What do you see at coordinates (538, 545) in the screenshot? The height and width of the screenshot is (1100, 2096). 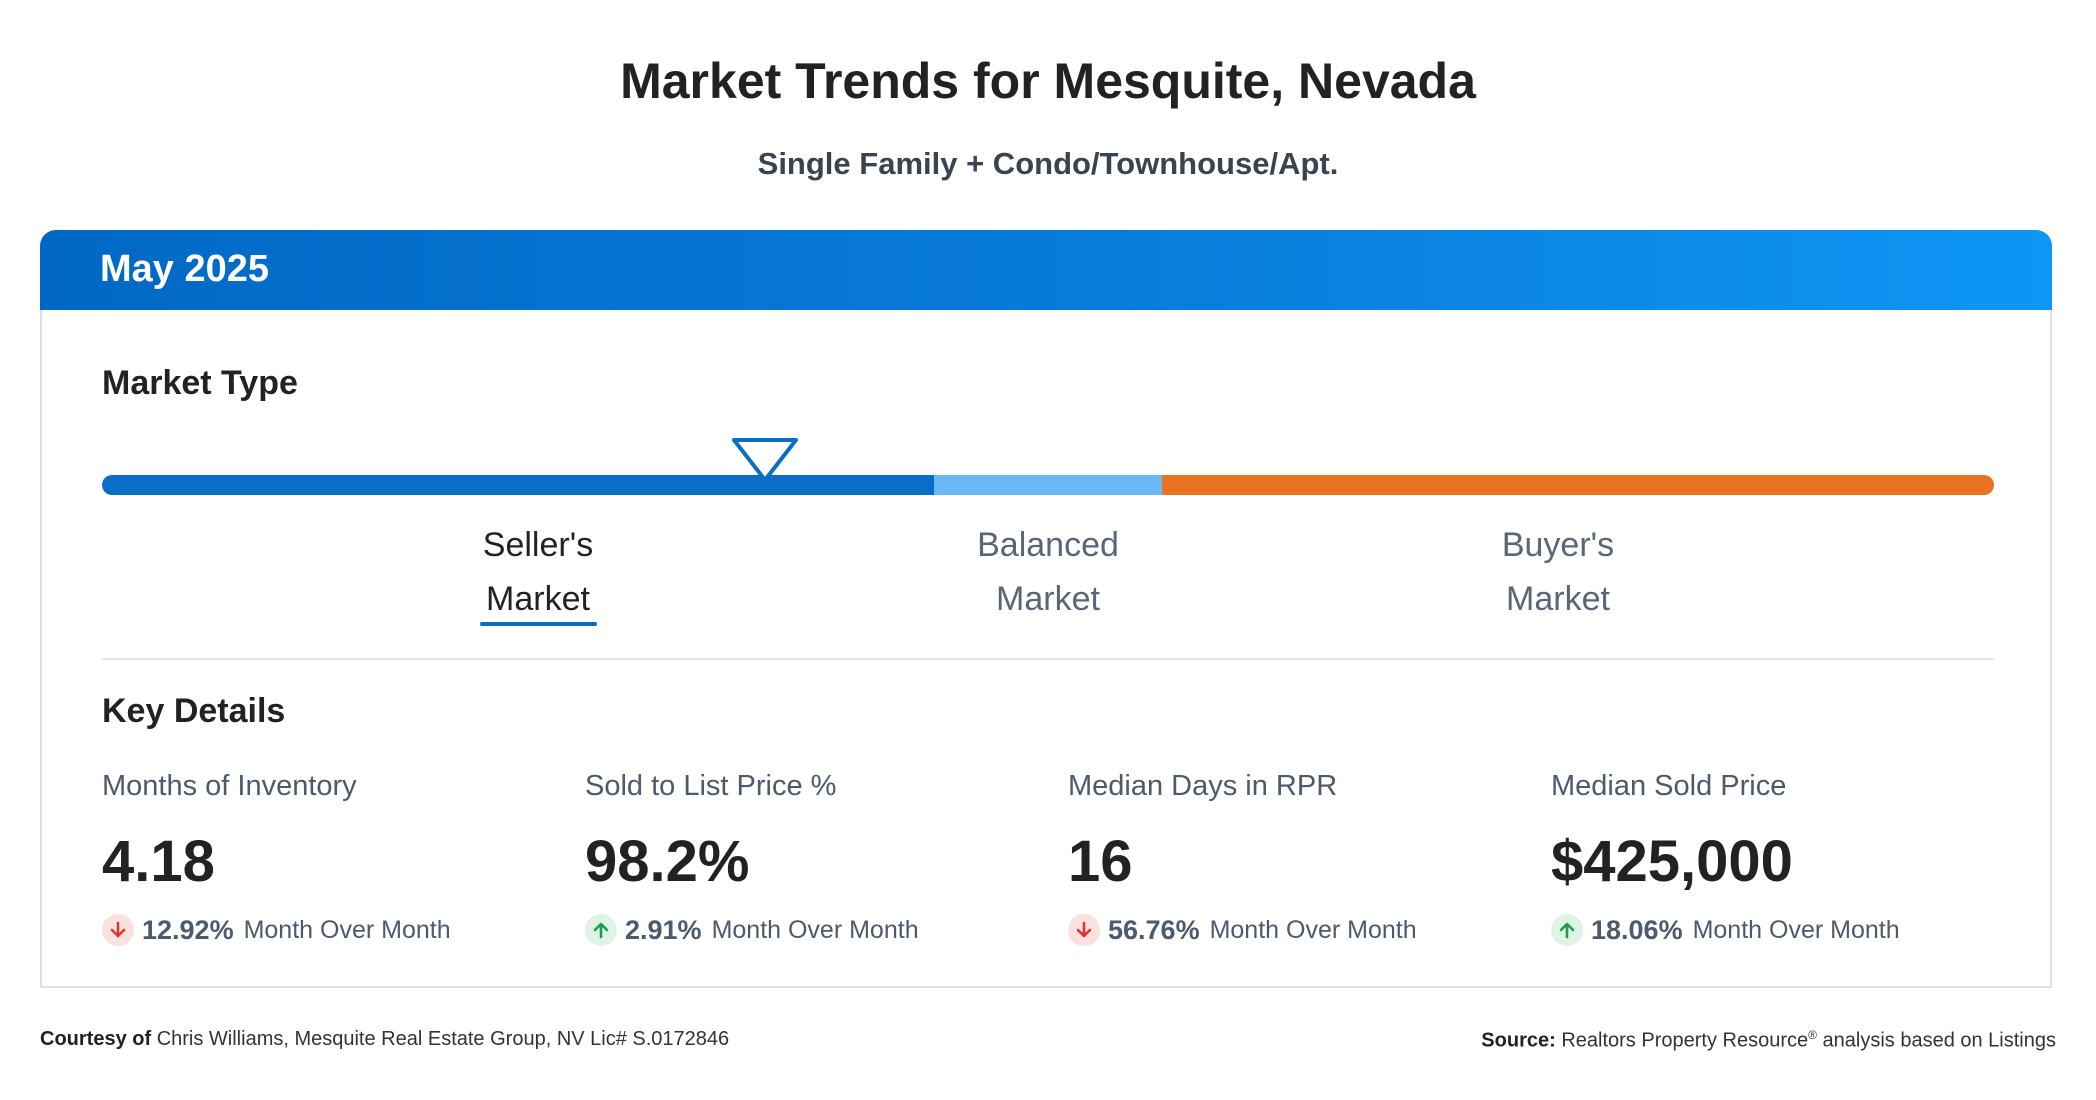 I see `segment-label-line1: Seller's` at bounding box center [538, 545].